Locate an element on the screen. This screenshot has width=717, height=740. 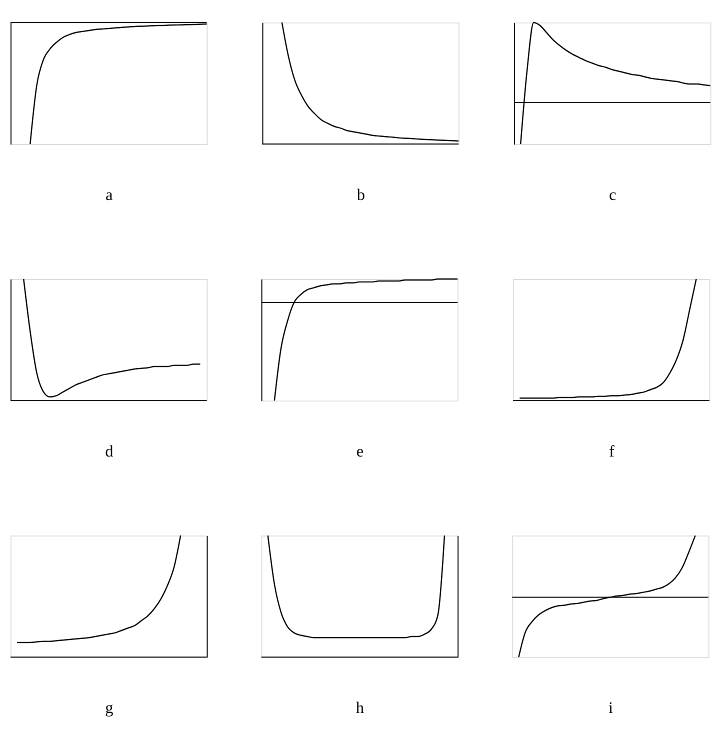
x-axis-title: i is located at coordinates (611, 708).